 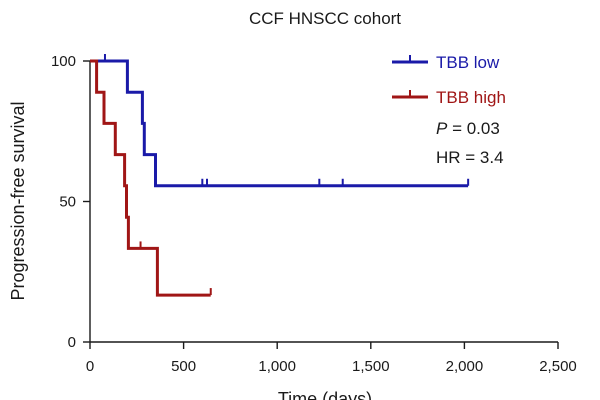 What do you see at coordinates (277, 366) in the screenshot?
I see `x-tick-label-1000: 1,000` at bounding box center [277, 366].